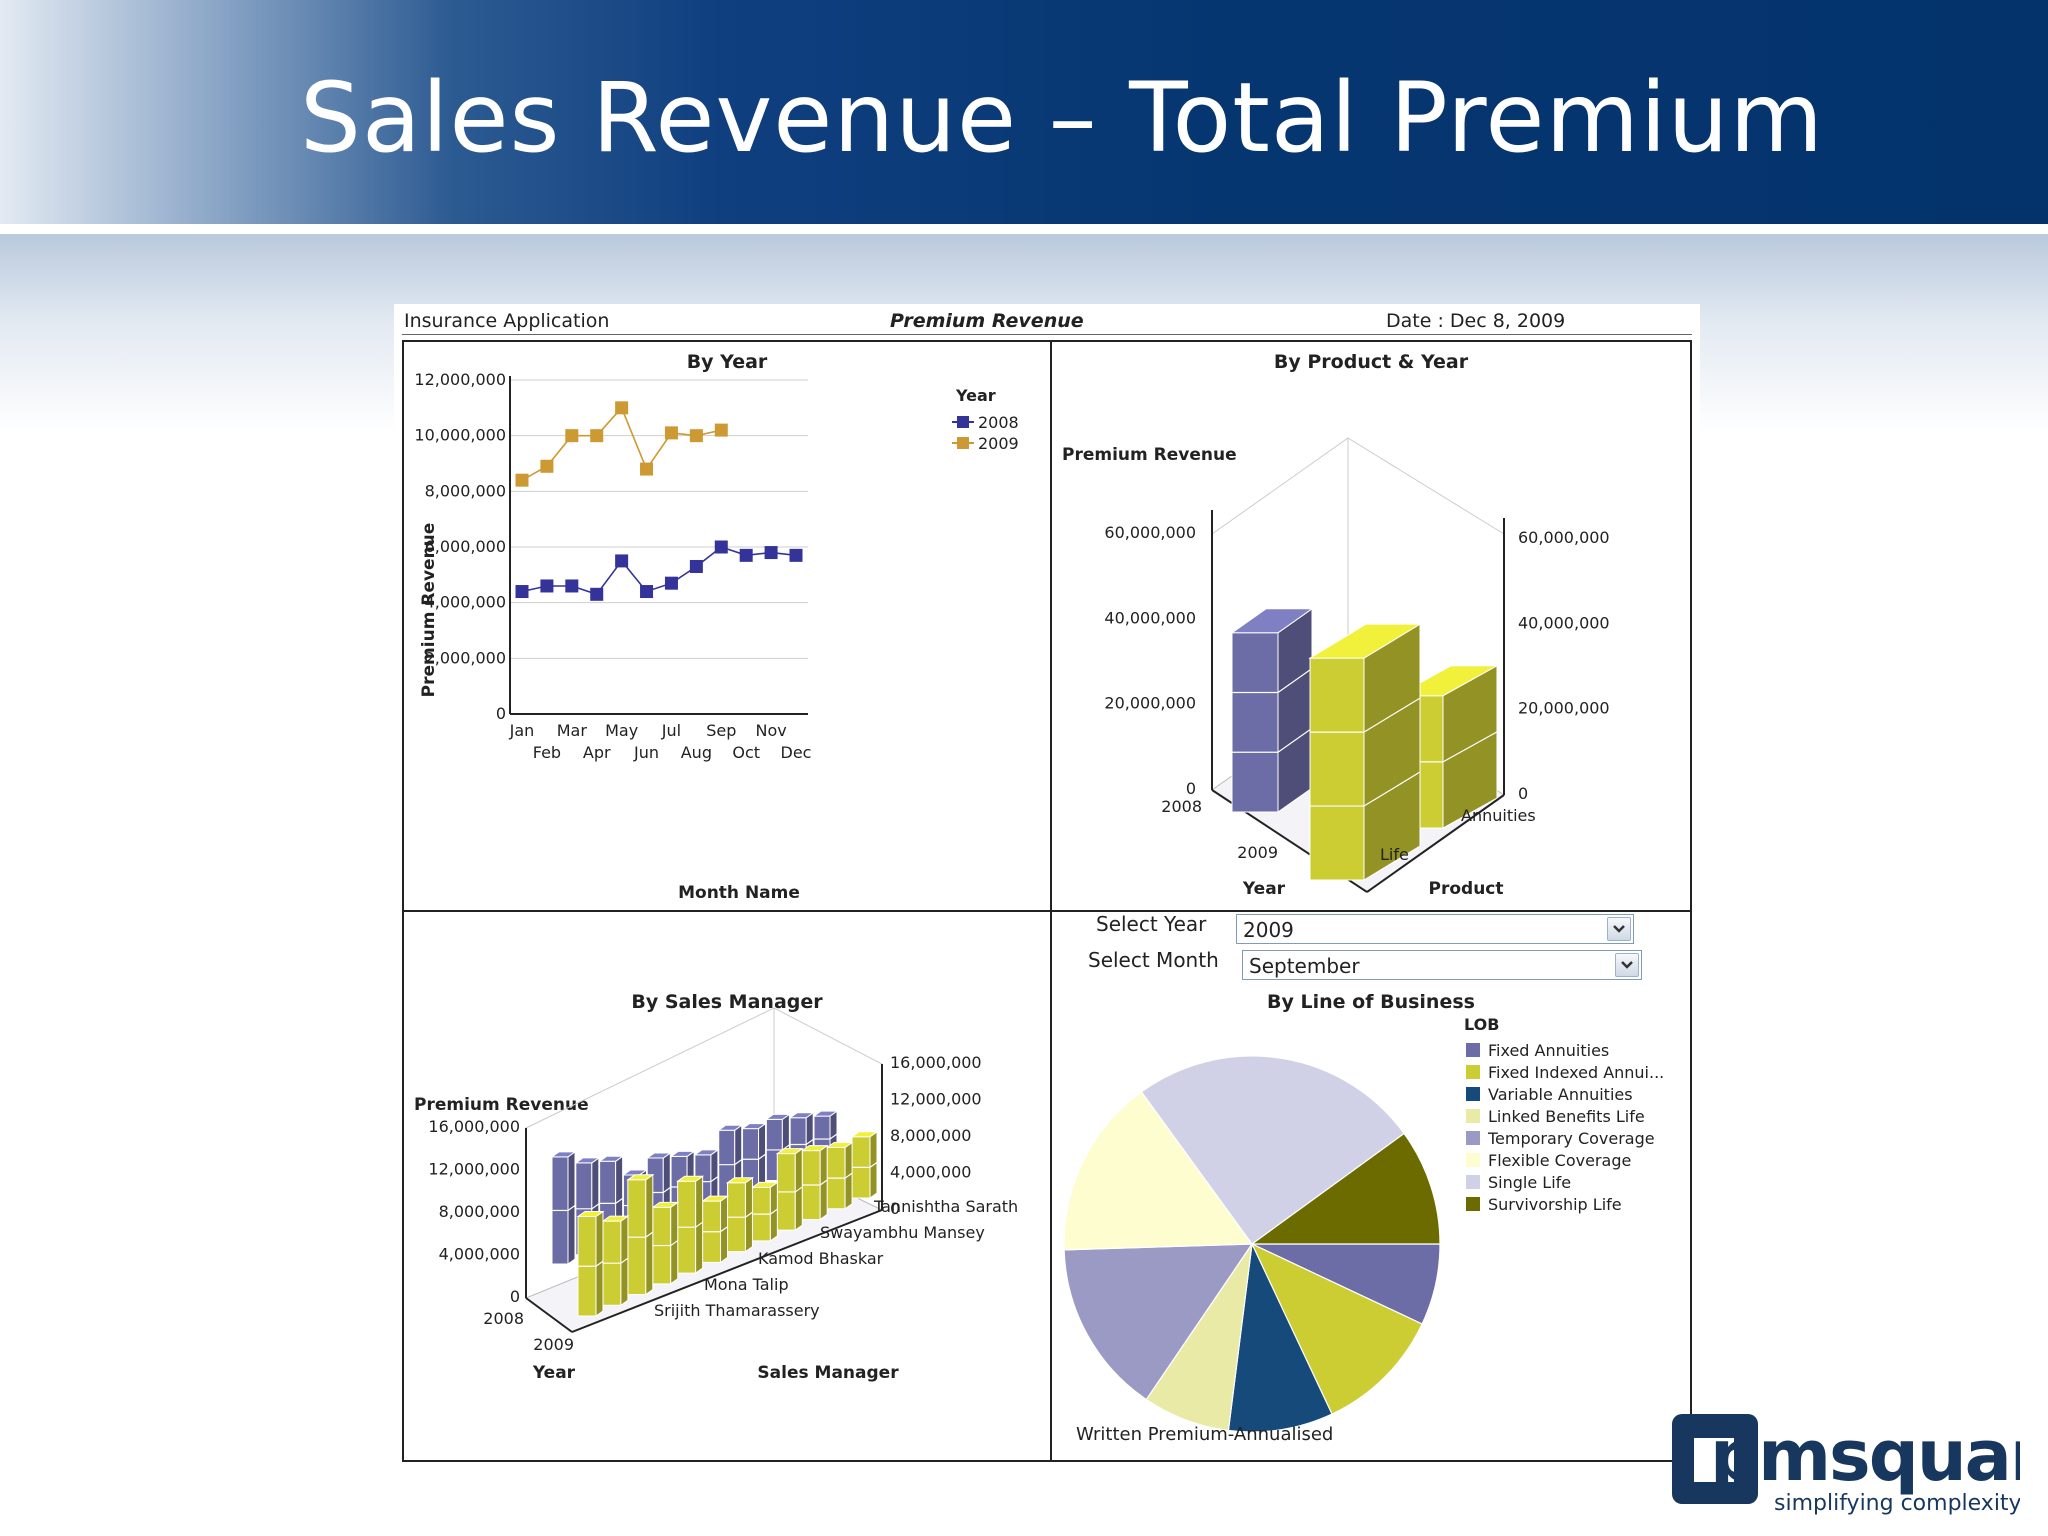 Image resolution: width=2048 pixels, height=1536 pixels. Describe the element at coordinates (1062, 118) in the screenshot. I see `slide-title: Sales Revenue – Total Premium` at that location.